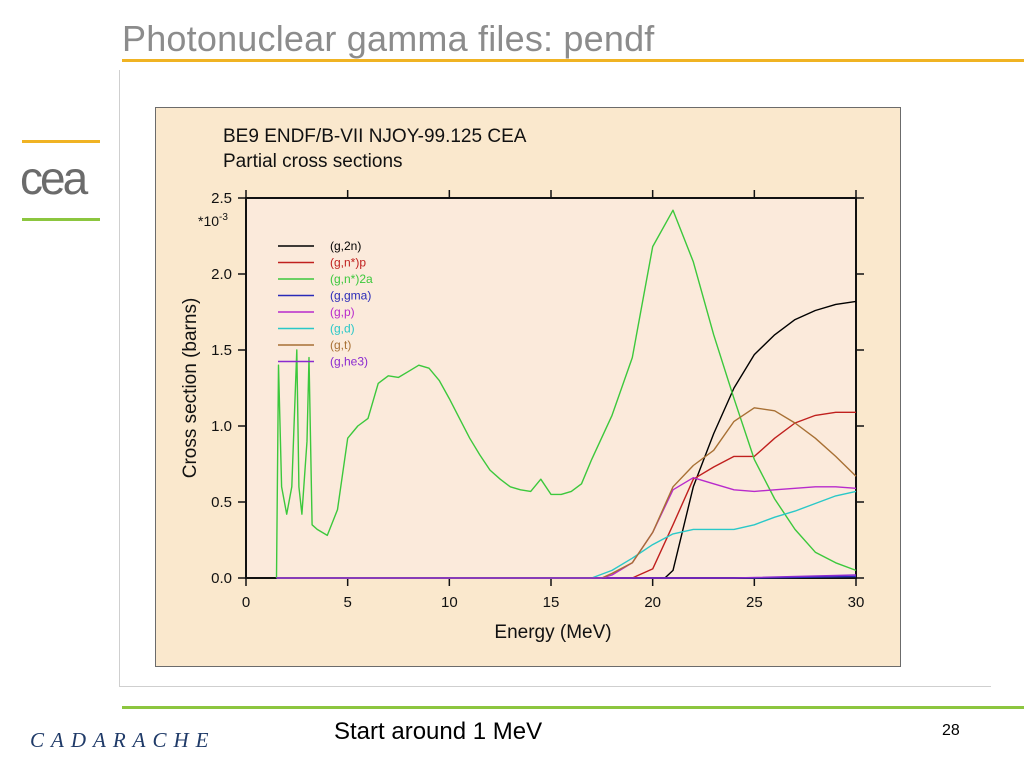 Image resolution: width=1024 pixels, height=768 pixels. What do you see at coordinates (221, 274) in the screenshot?
I see `y-tick-label: 2.0` at bounding box center [221, 274].